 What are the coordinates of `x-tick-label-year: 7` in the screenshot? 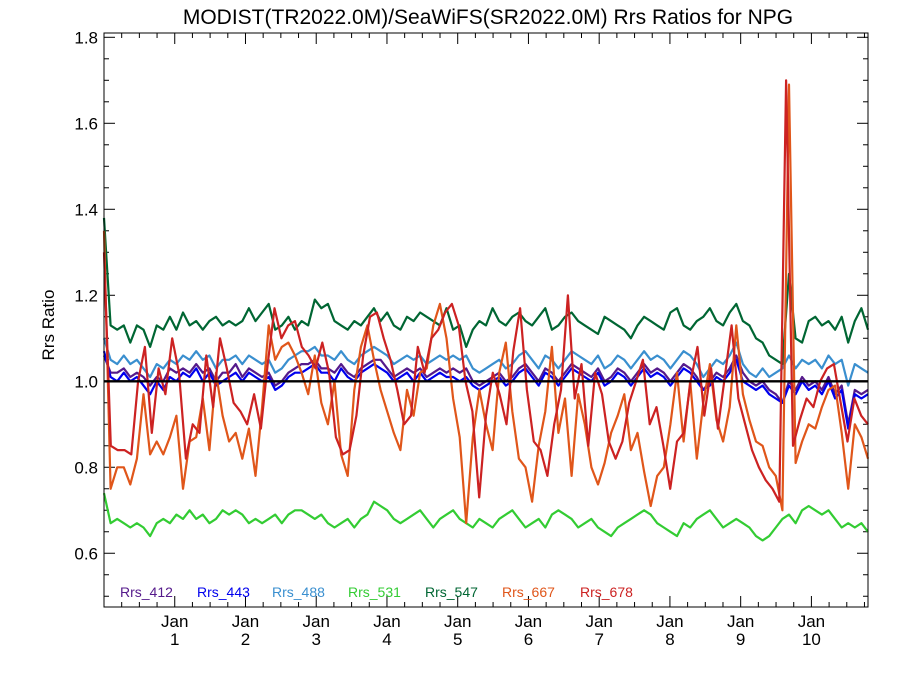 It's located at (598, 639).